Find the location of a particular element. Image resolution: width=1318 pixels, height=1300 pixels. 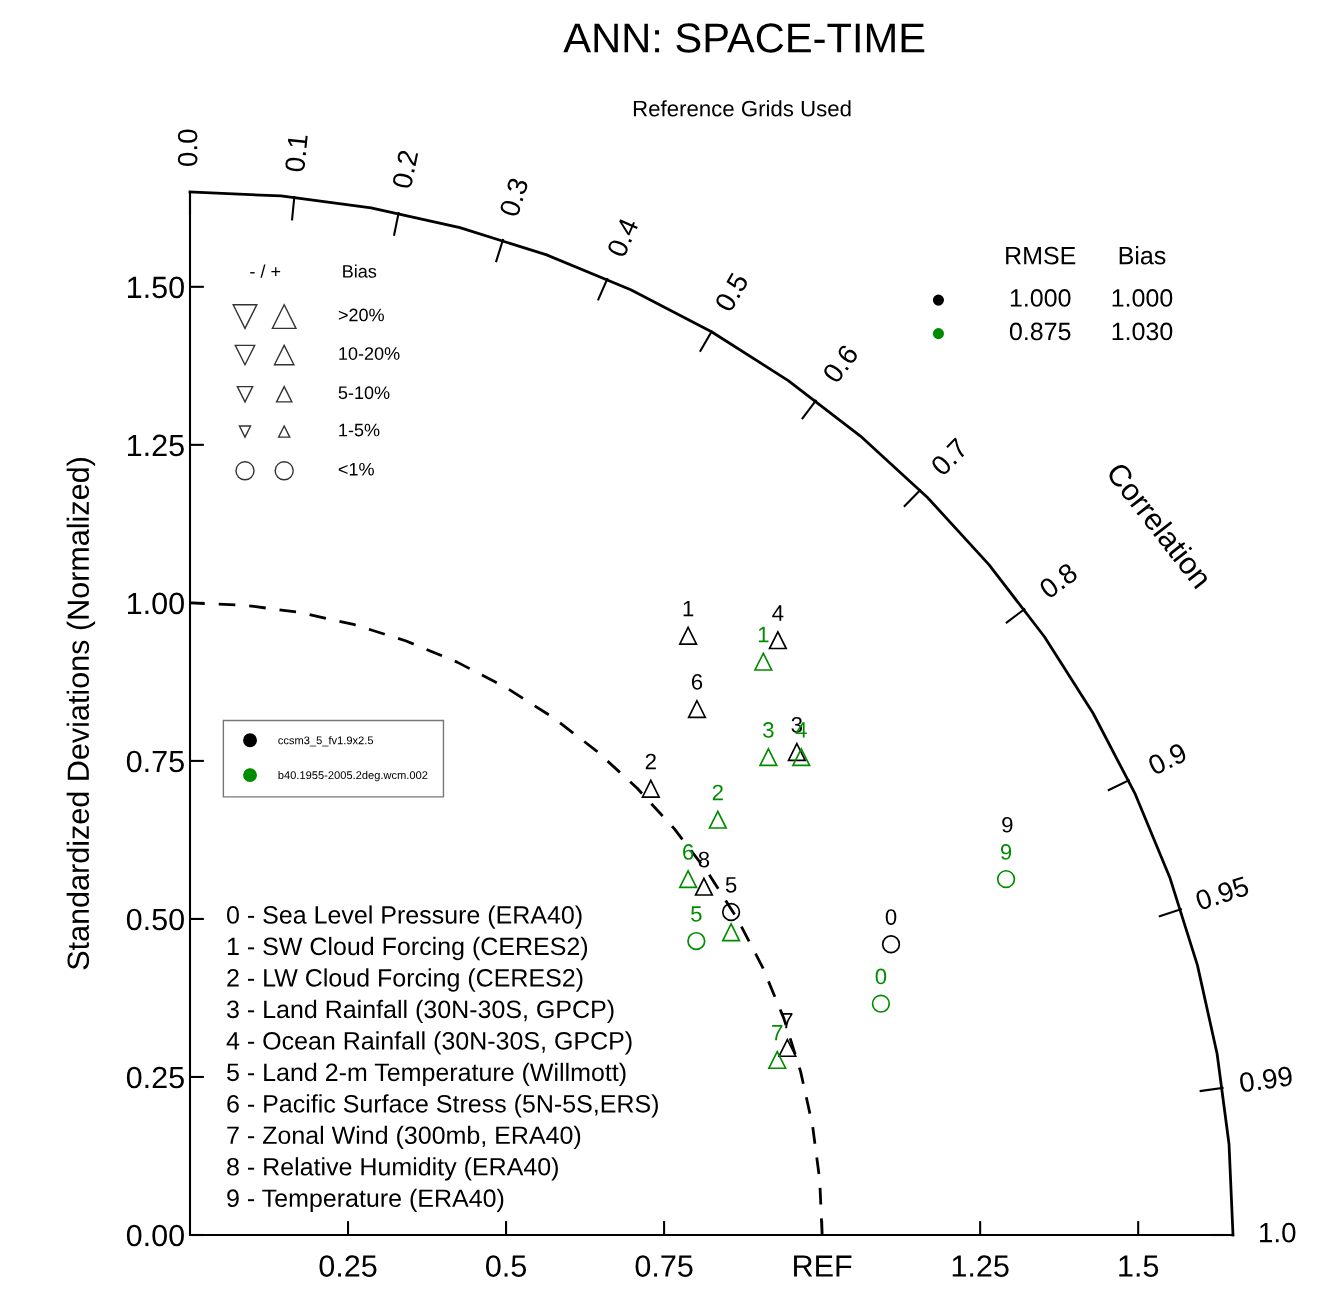

annotation: 10-20% is located at coordinates (369, 353).